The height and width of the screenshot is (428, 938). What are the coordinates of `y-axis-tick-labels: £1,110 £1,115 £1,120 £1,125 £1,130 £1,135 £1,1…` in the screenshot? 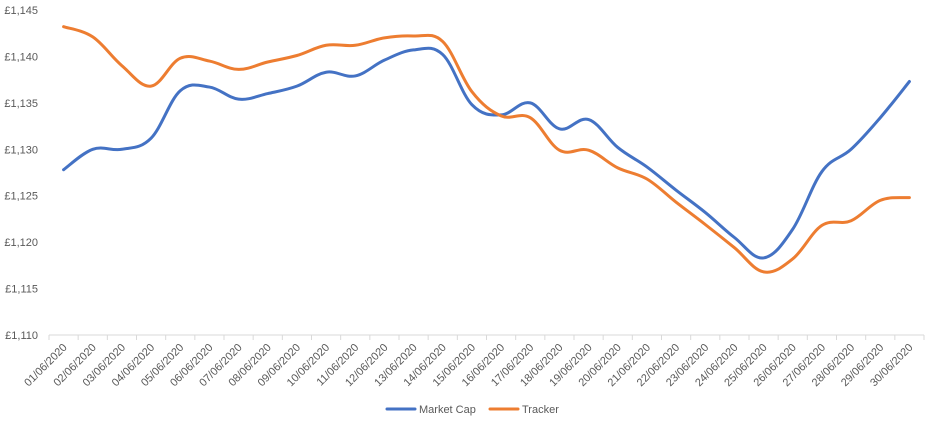 It's located at (21, 173).